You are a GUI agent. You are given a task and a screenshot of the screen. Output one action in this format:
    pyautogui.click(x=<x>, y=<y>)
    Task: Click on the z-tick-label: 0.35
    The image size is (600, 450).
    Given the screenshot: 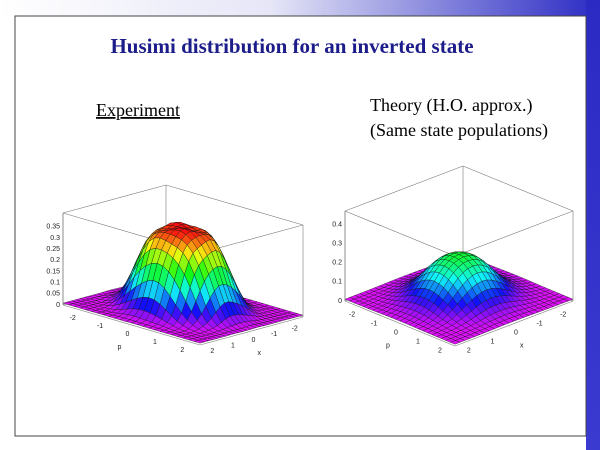 What is the action you would take?
    pyautogui.click(x=53, y=227)
    